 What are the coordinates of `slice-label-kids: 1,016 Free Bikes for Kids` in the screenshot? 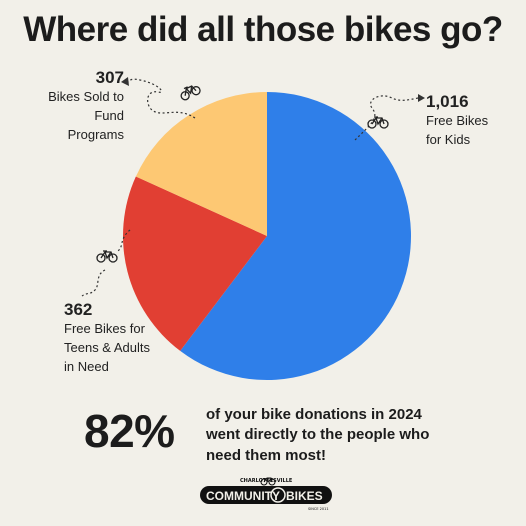 It's located at (457, 121).